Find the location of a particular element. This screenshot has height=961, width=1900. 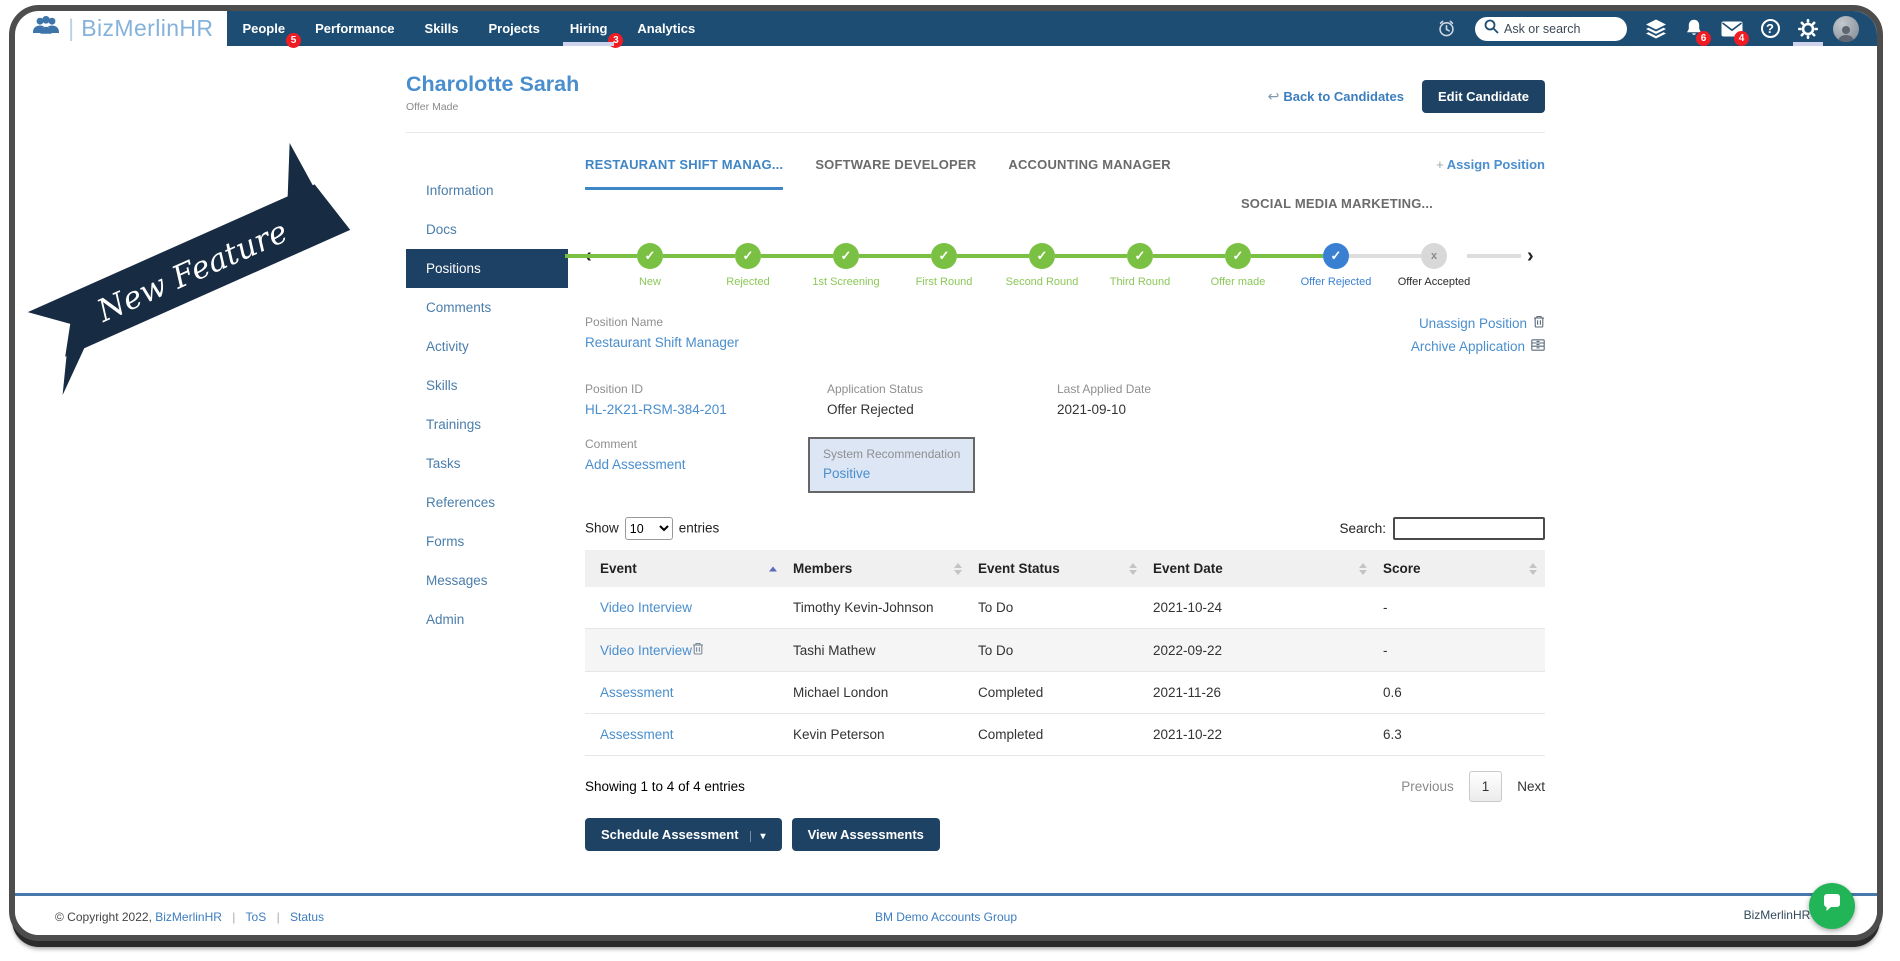

pagination-previous: Previous is located at coordinates (1427, 786).